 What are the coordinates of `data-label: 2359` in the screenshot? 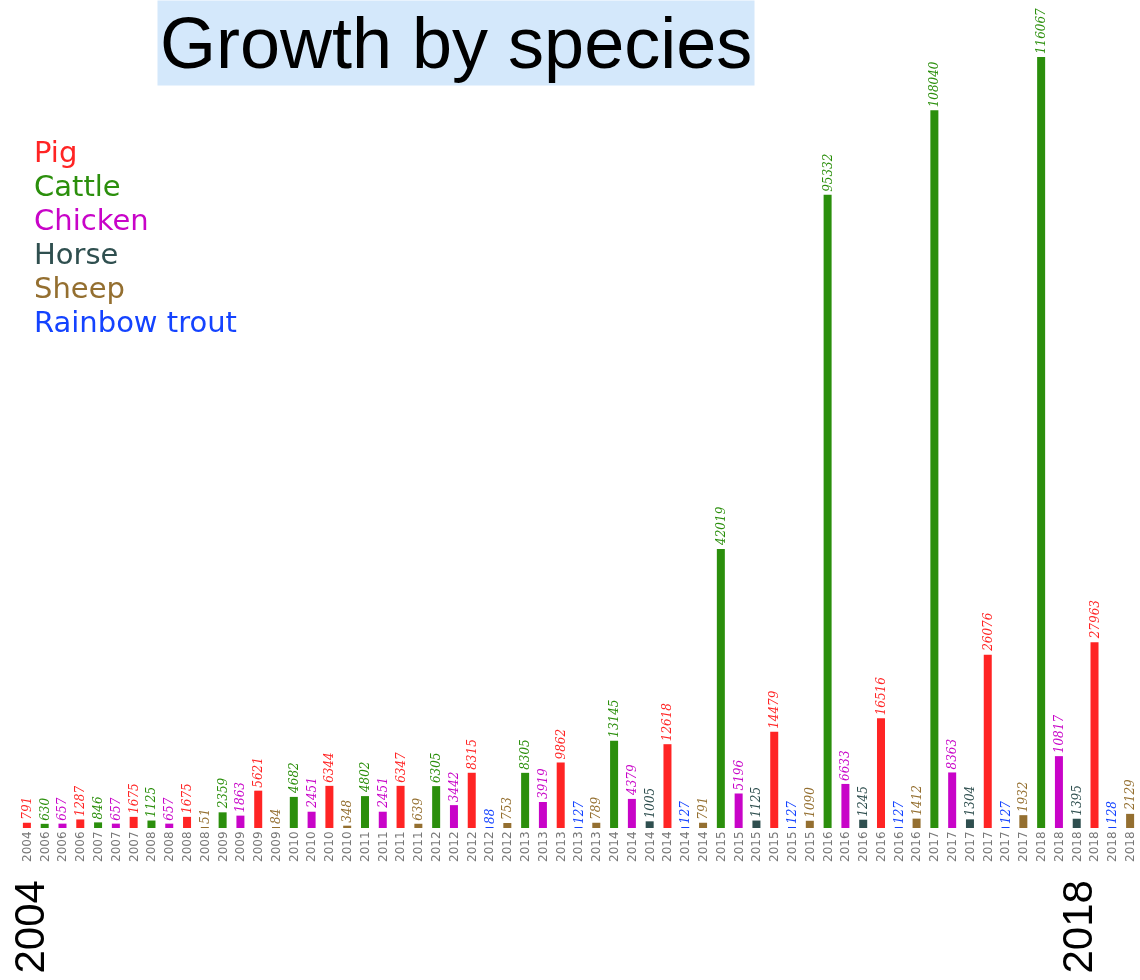 It's located at (222, 793).